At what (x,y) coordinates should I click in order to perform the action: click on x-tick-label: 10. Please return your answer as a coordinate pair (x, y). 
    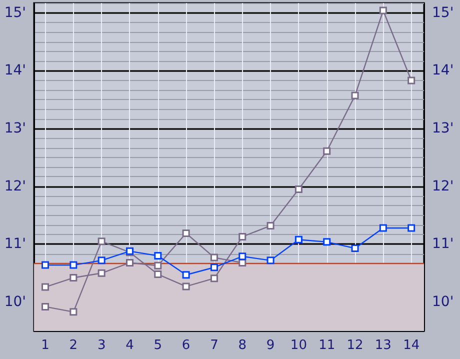
    Looking at the image, I should click on (298, 345).